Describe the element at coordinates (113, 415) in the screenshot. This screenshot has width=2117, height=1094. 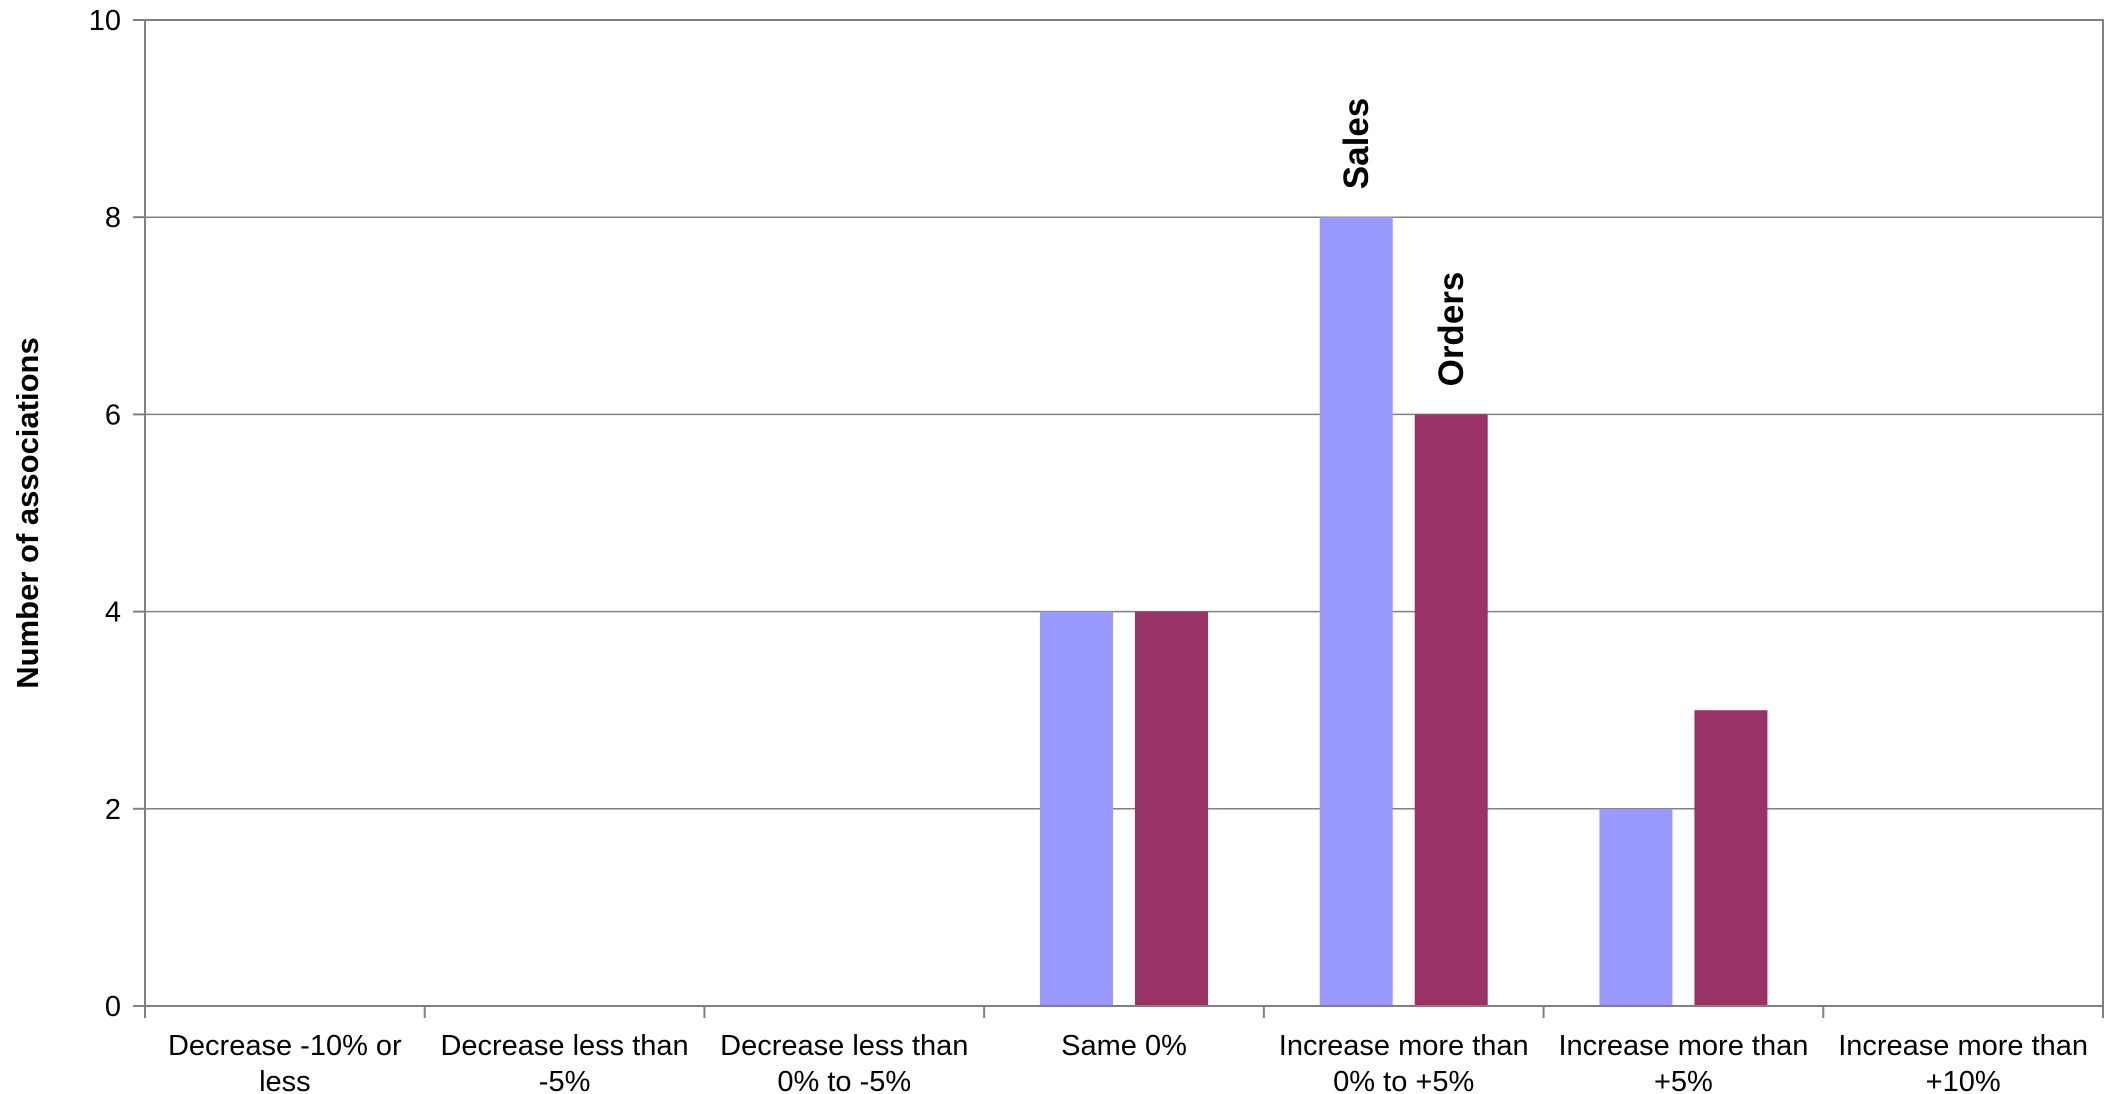
I see `y-tick-label: 6` at that location.